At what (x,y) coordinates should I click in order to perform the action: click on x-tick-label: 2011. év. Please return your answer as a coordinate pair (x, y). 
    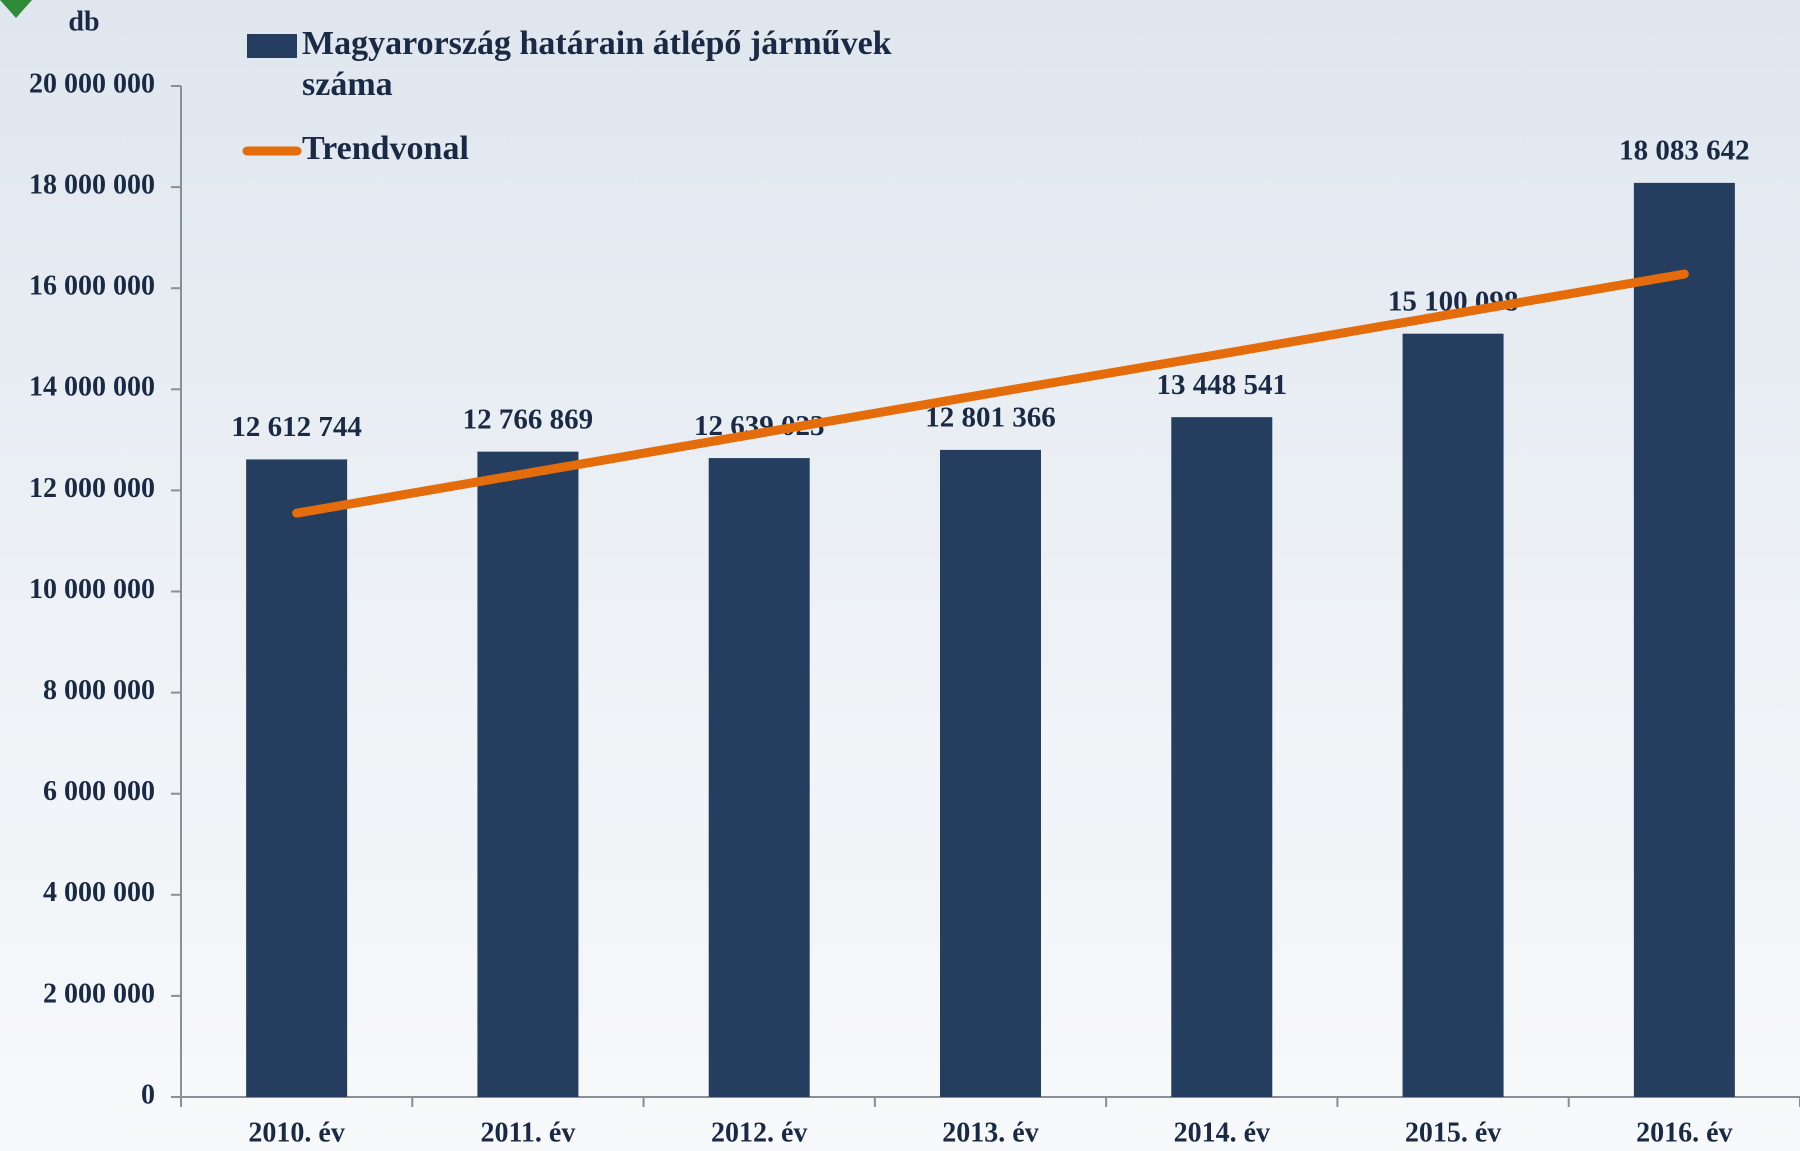
    Looking at the image, I should click on (527, 1132).